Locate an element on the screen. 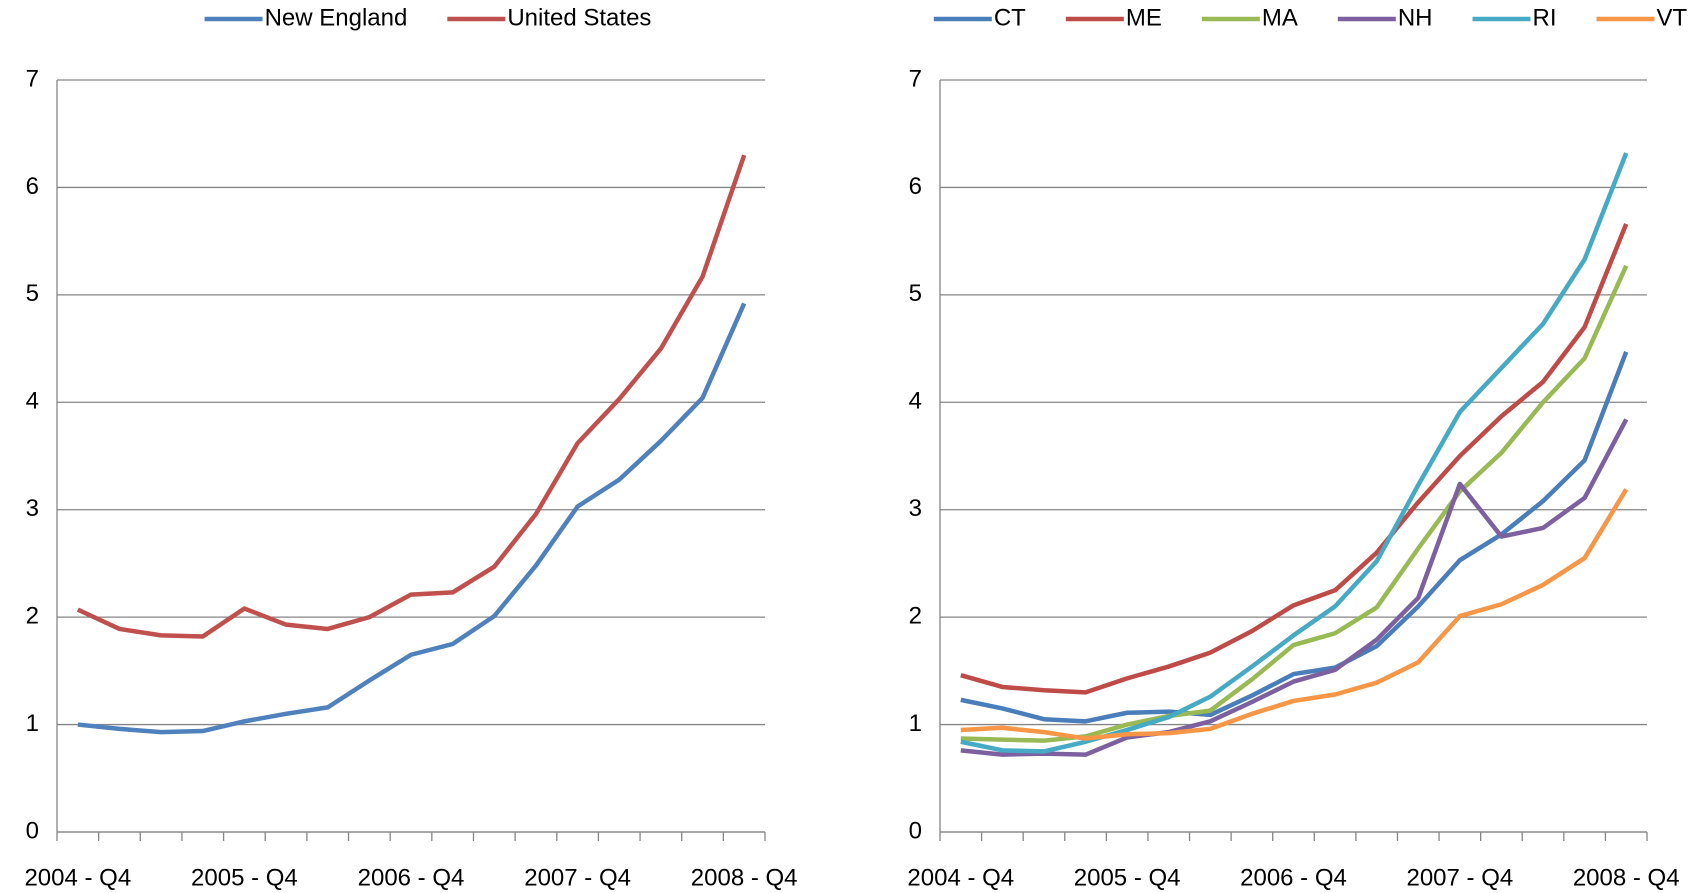  legend-label: MA is located at coordinates (1280, 17).